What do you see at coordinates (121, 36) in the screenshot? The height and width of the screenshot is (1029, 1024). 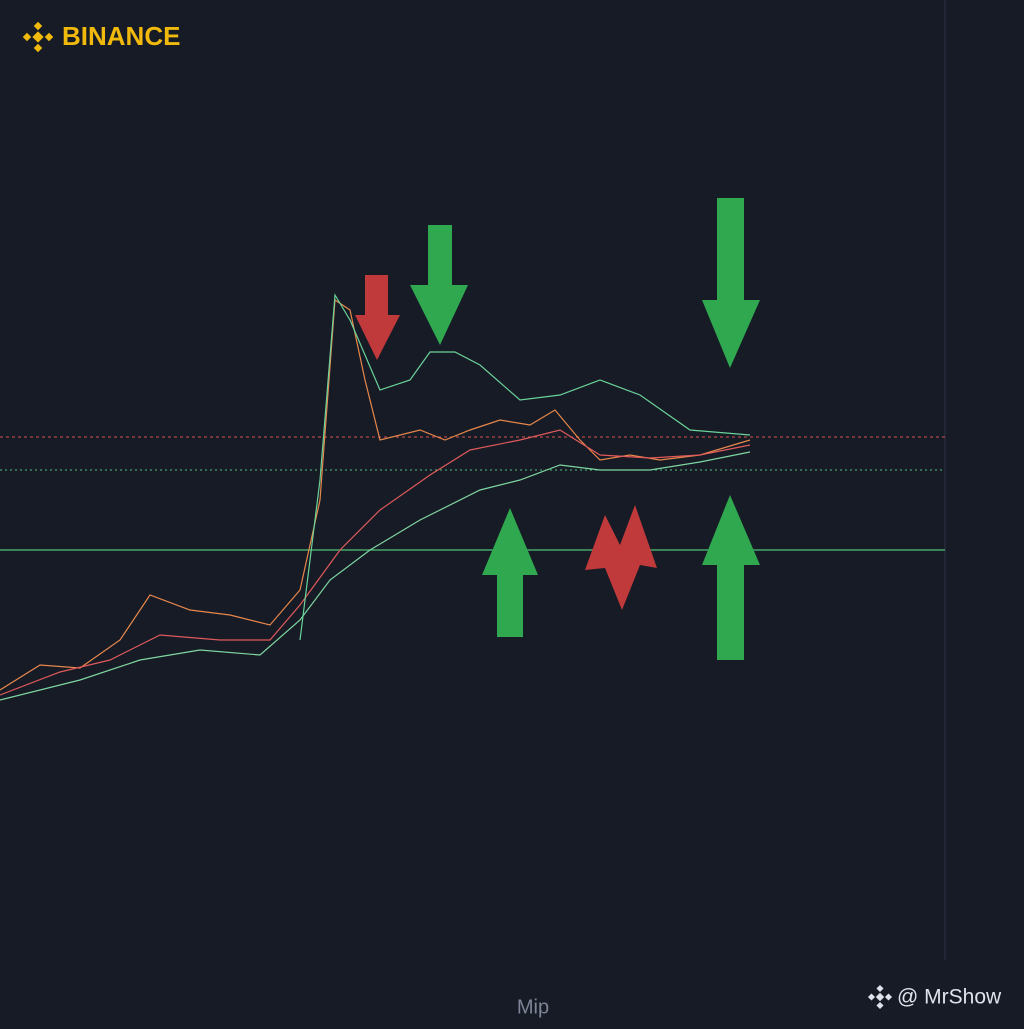 I see `logo-text: BINANCE` at bounding box center [121, 36].